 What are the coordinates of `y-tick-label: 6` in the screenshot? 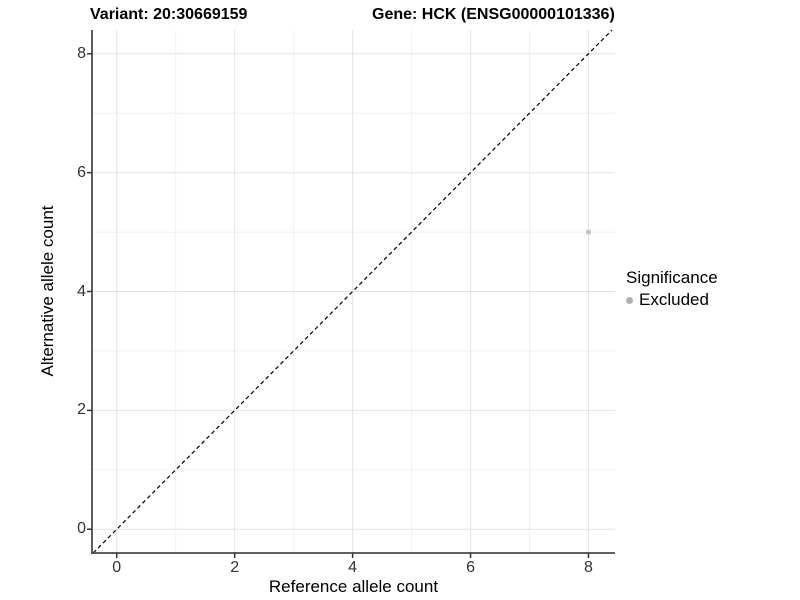 It's located at (81, 172).